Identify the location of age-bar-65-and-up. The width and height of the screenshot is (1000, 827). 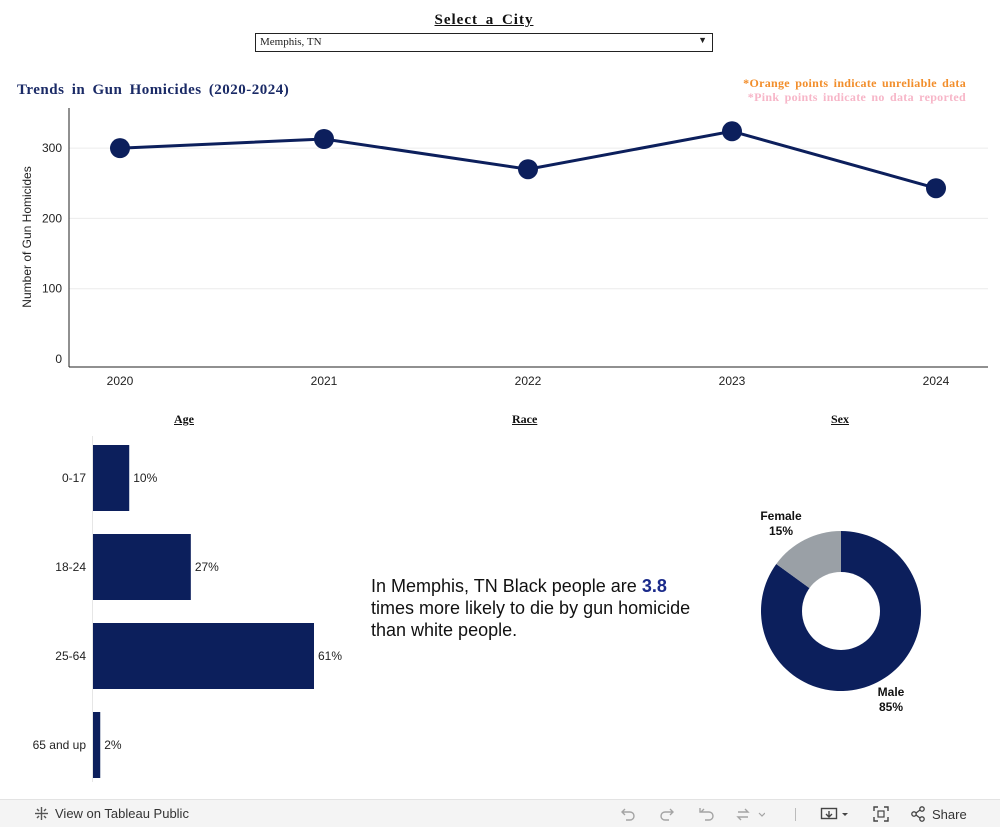
(97, 745).